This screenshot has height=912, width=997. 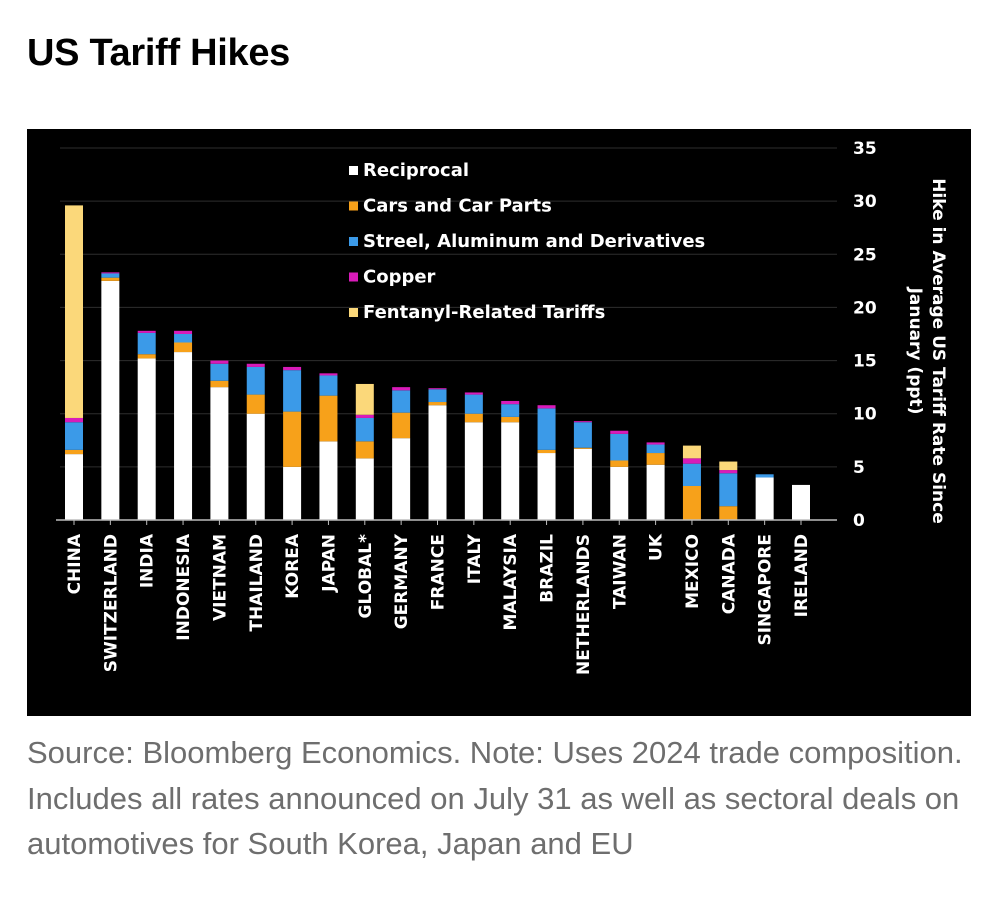 What do you see at coordinates (329, 563) in the screenshot?
I see `x-category-label: JAPAN` at bounding box center [329, 563].